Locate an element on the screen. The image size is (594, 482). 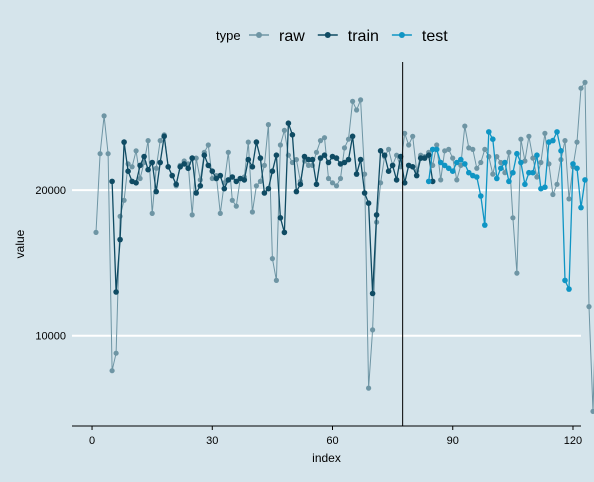
y-tick-label-1: 20000 is located at coordinates (50, 191).